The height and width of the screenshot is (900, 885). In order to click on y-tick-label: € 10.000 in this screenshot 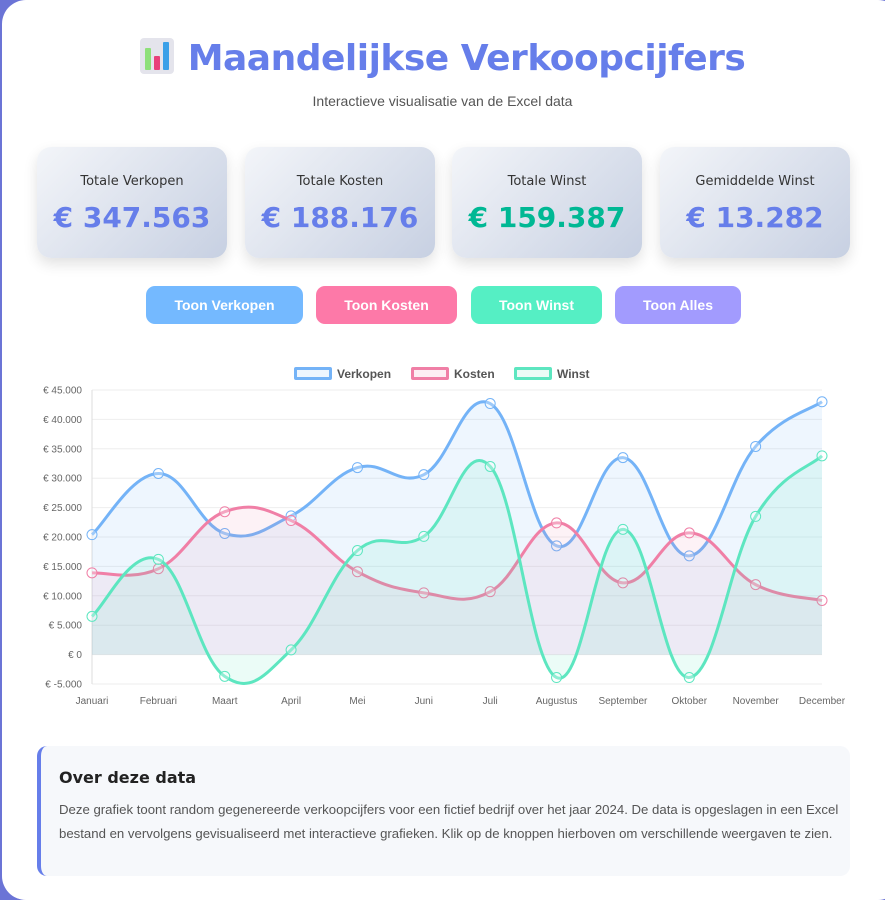, I will do `click(62, 596)`.